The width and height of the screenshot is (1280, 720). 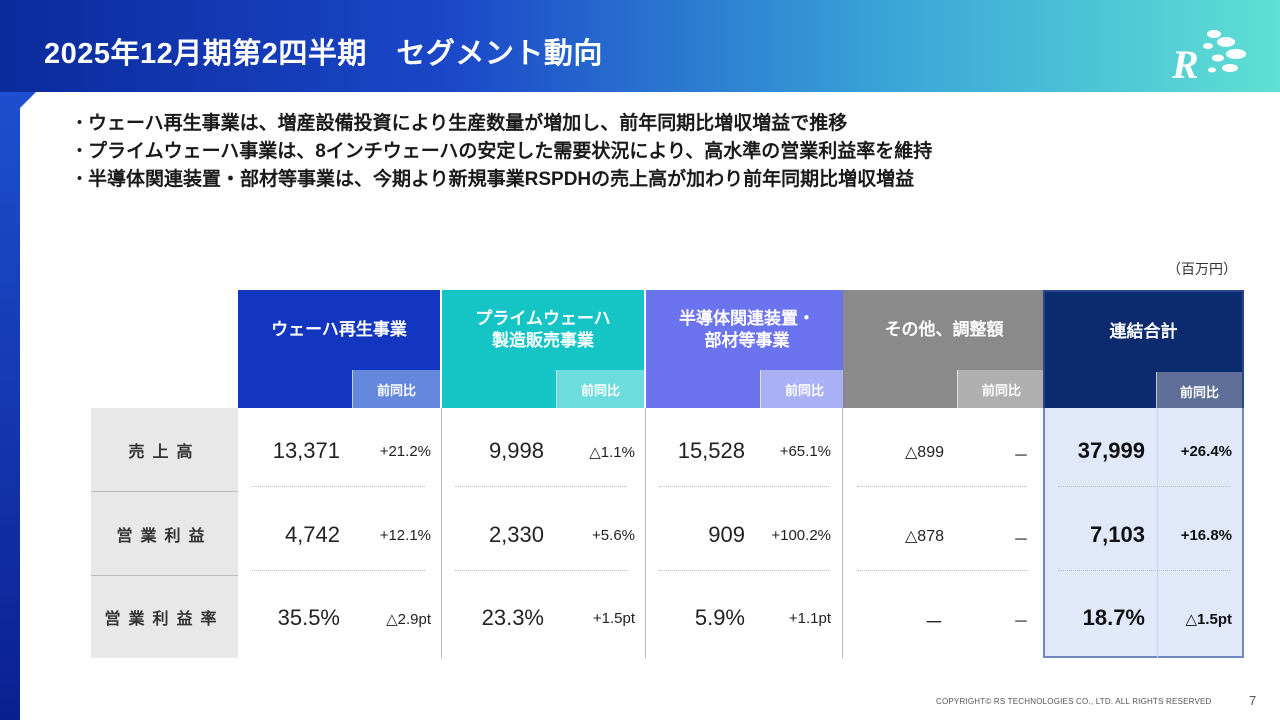 What do you see at coordinates (164, 617) in the screenshot?
I see `row-label-operating-margin: 営業利益率` at bounding box center [164, 617].